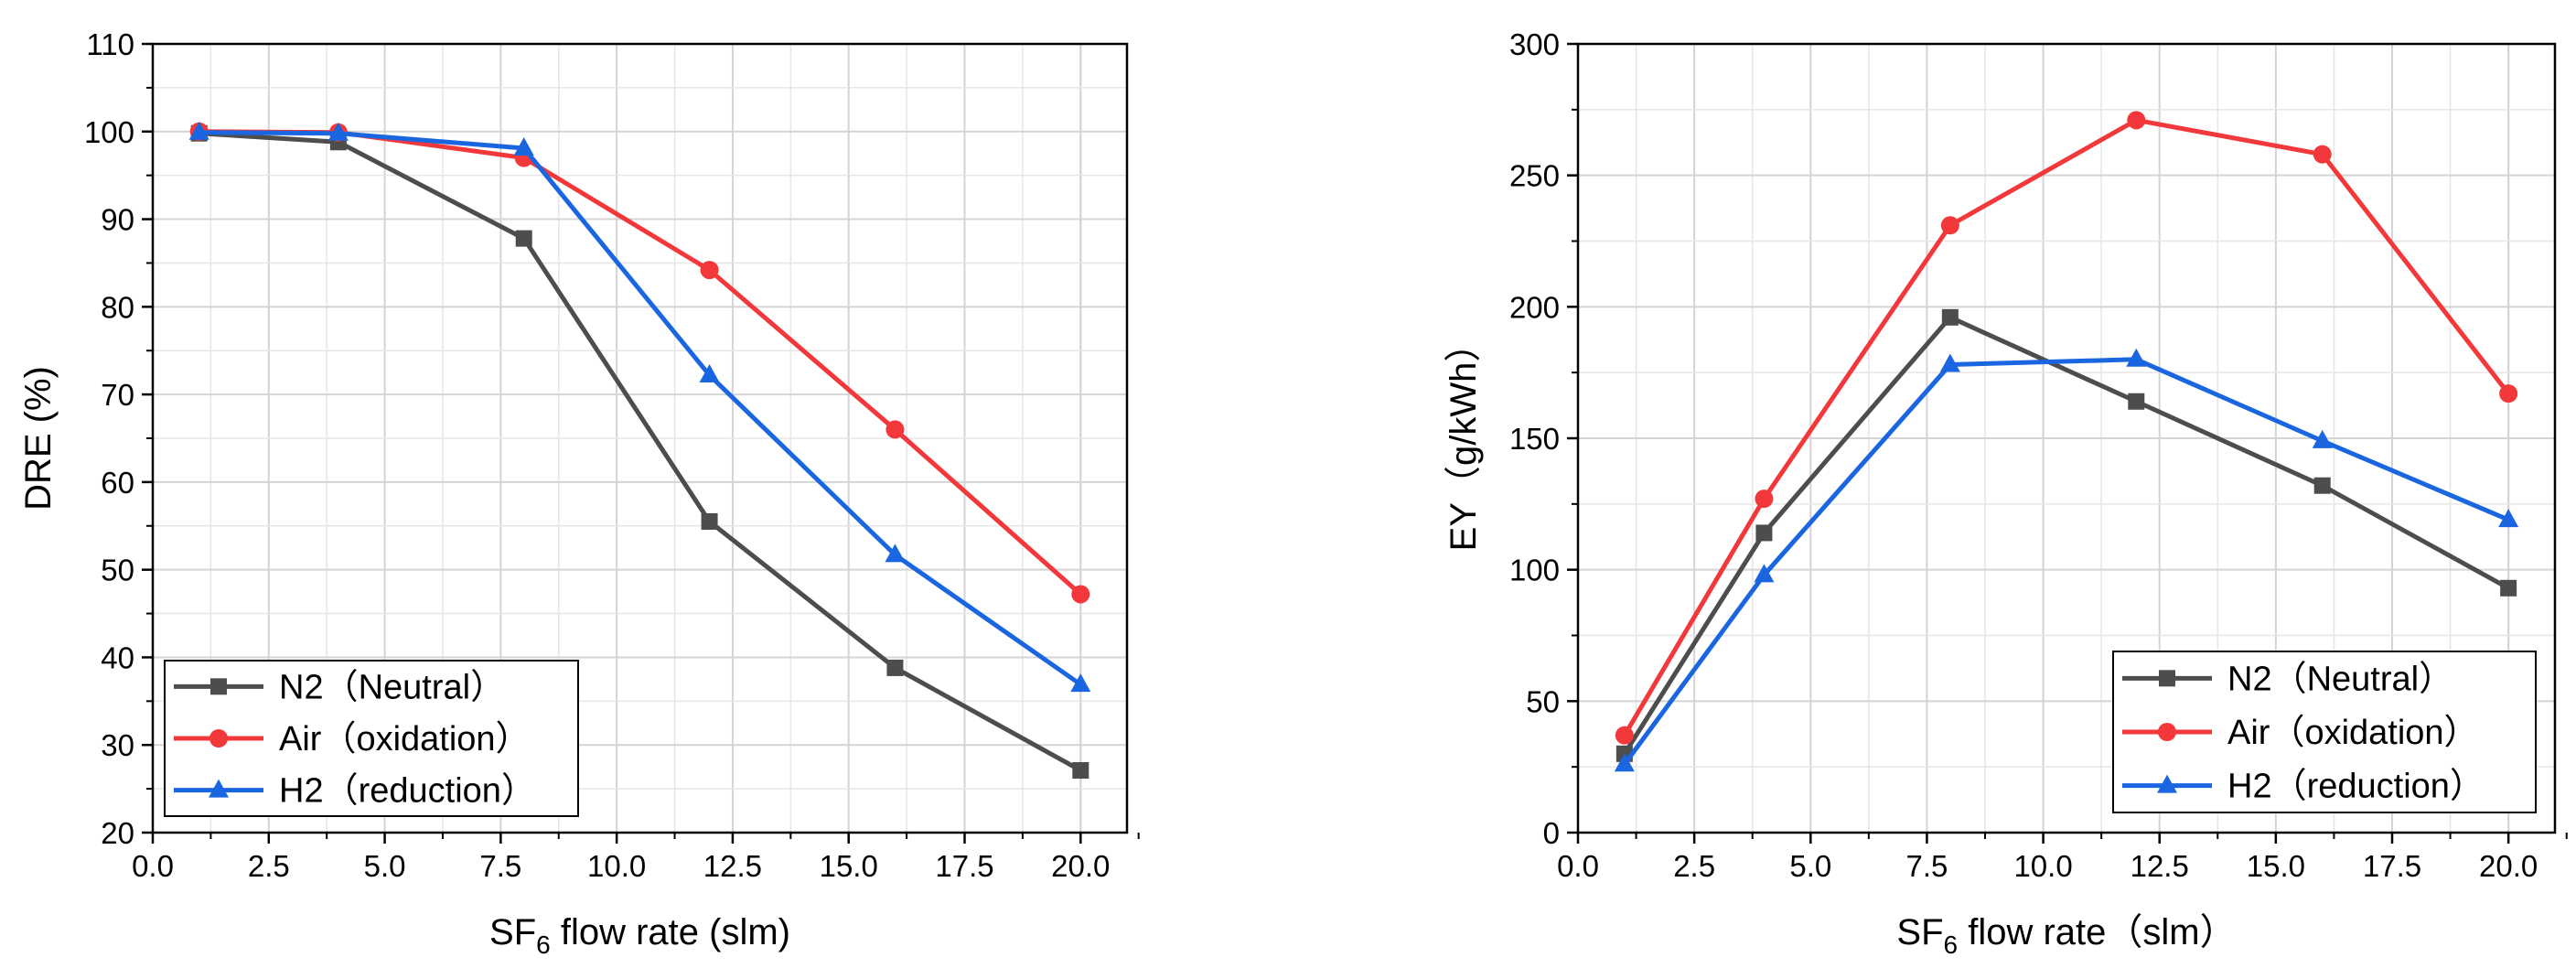  Describe the element at coordinates (118, 395) in the screenshot. I see `y-tick-label: 70` at that location.